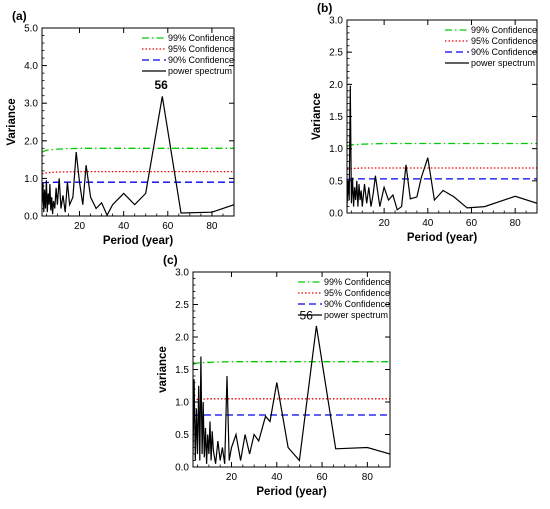 Image resolution: width=550 pixels, height=509 pixels. What do you see at coordinates (31, 66) in the screenshot?
I see `y-tick-label: 4.0` at bounding box center [31, 66].